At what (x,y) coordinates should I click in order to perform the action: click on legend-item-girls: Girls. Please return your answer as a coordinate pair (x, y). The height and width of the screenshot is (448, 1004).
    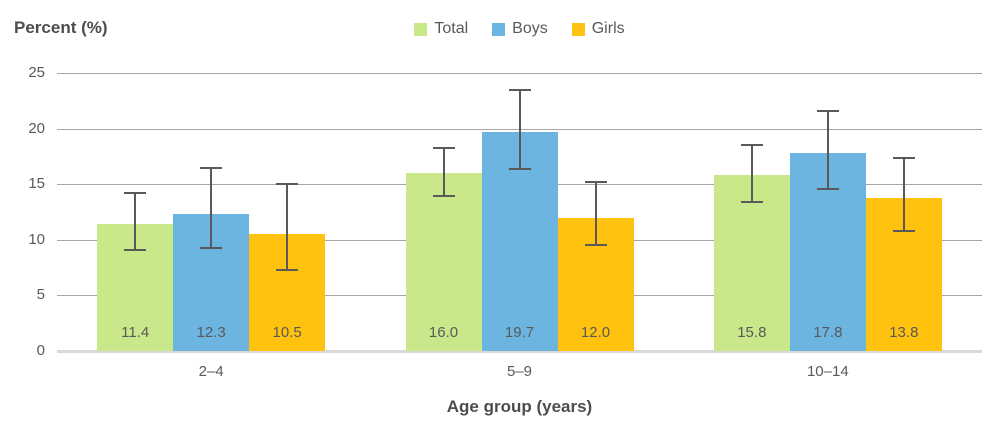
    Looking at the image, I should click on (598, 29).